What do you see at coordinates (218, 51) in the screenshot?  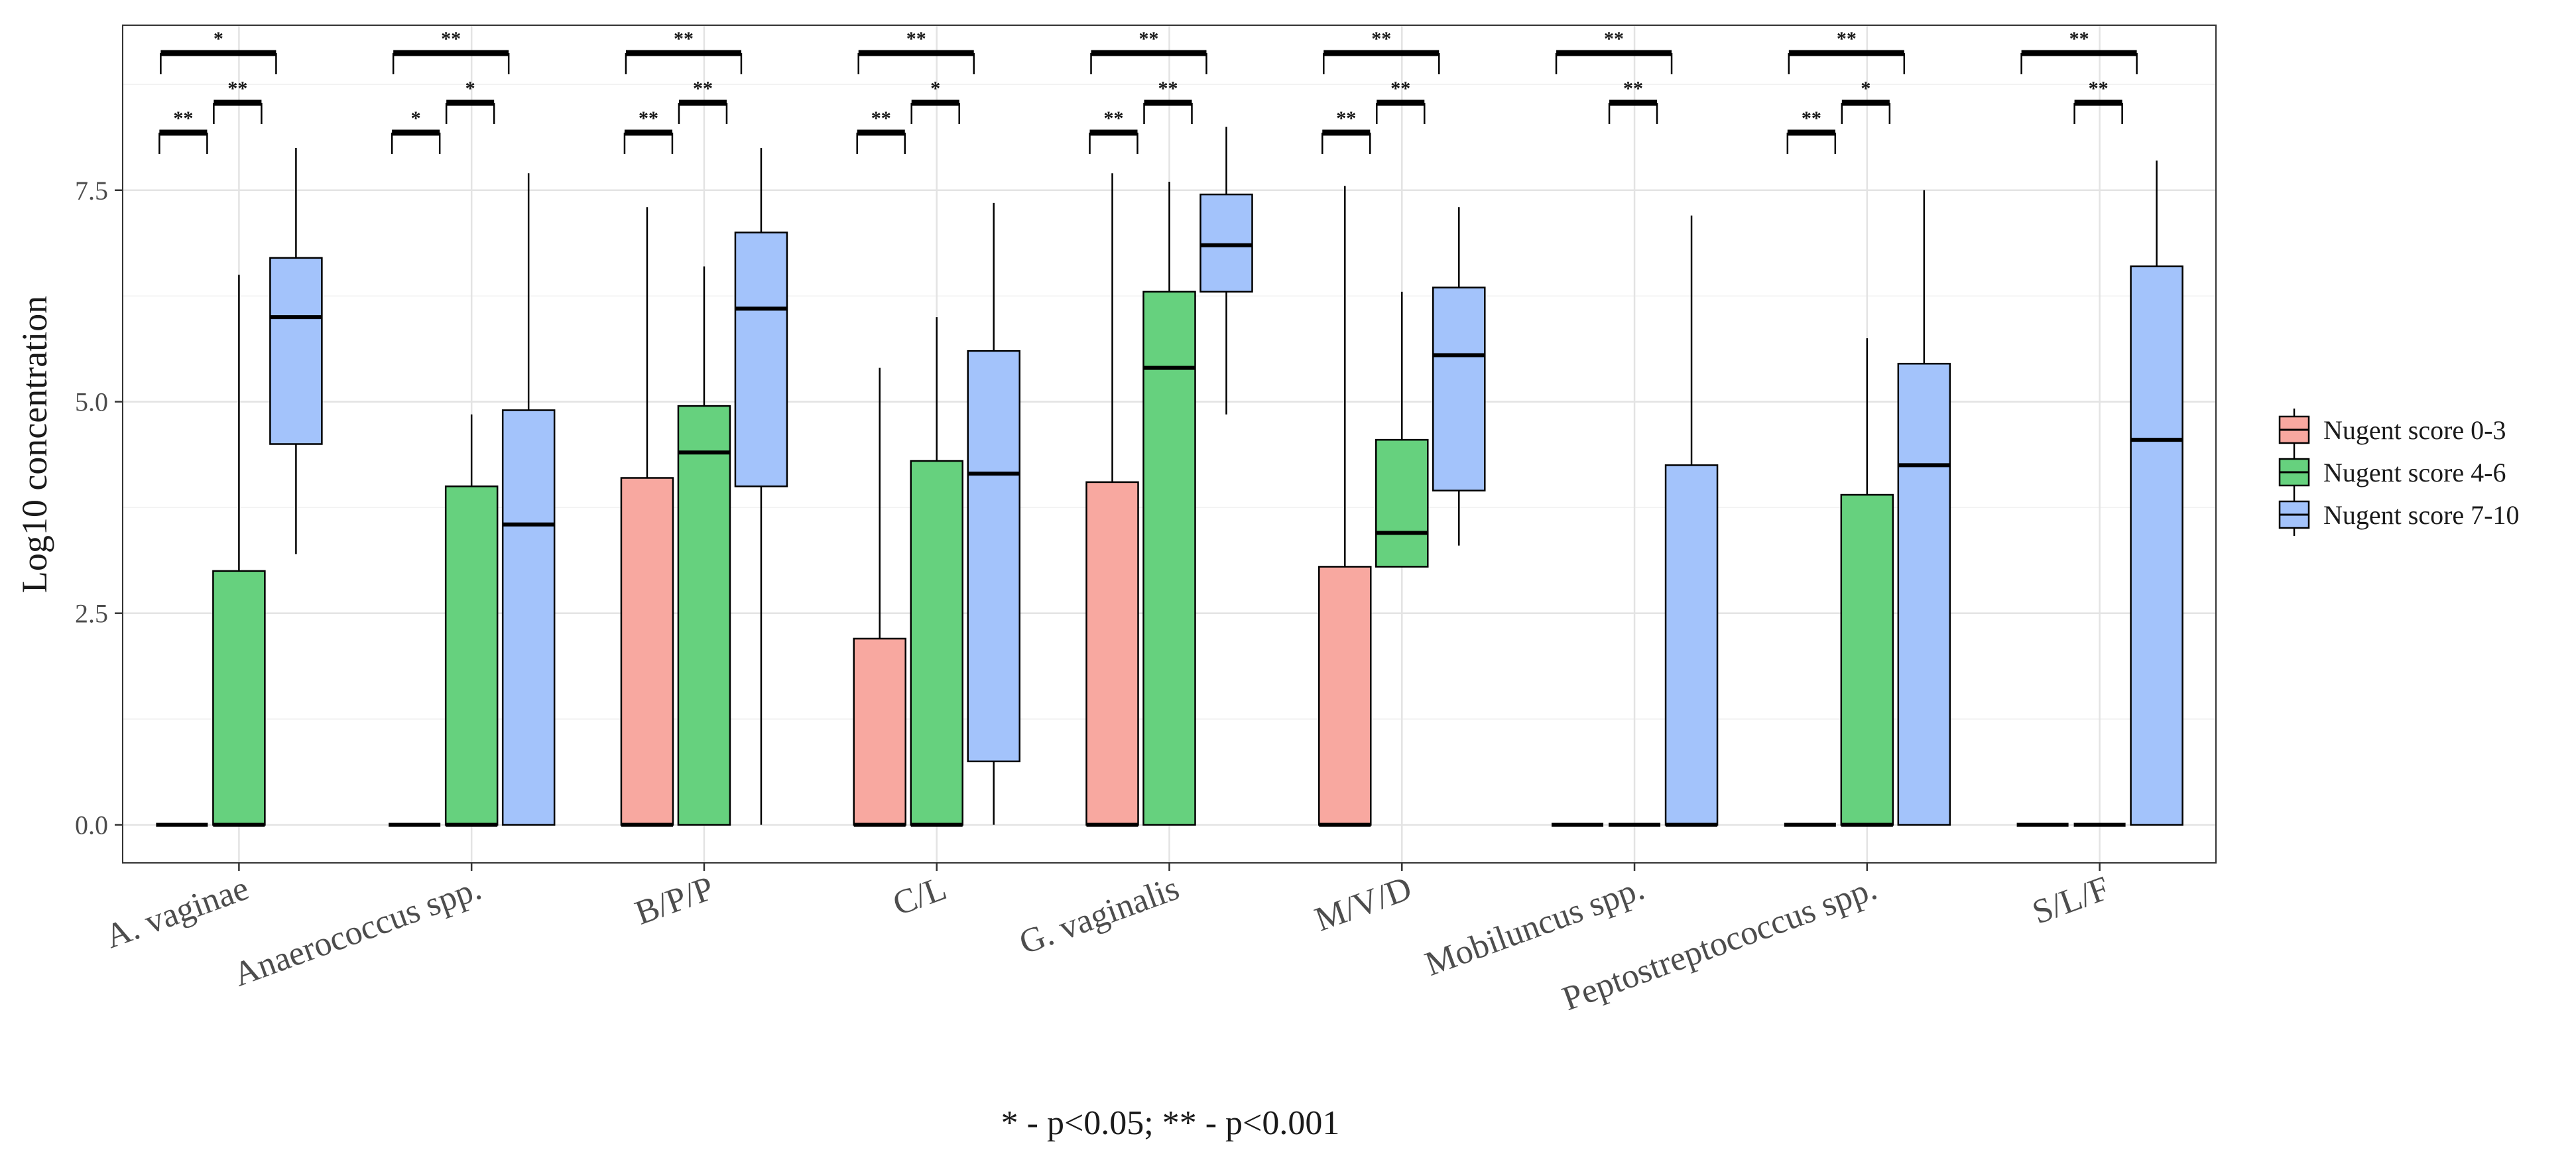 I see `sig-bracket-13: *` at bounding box center [218, 51].